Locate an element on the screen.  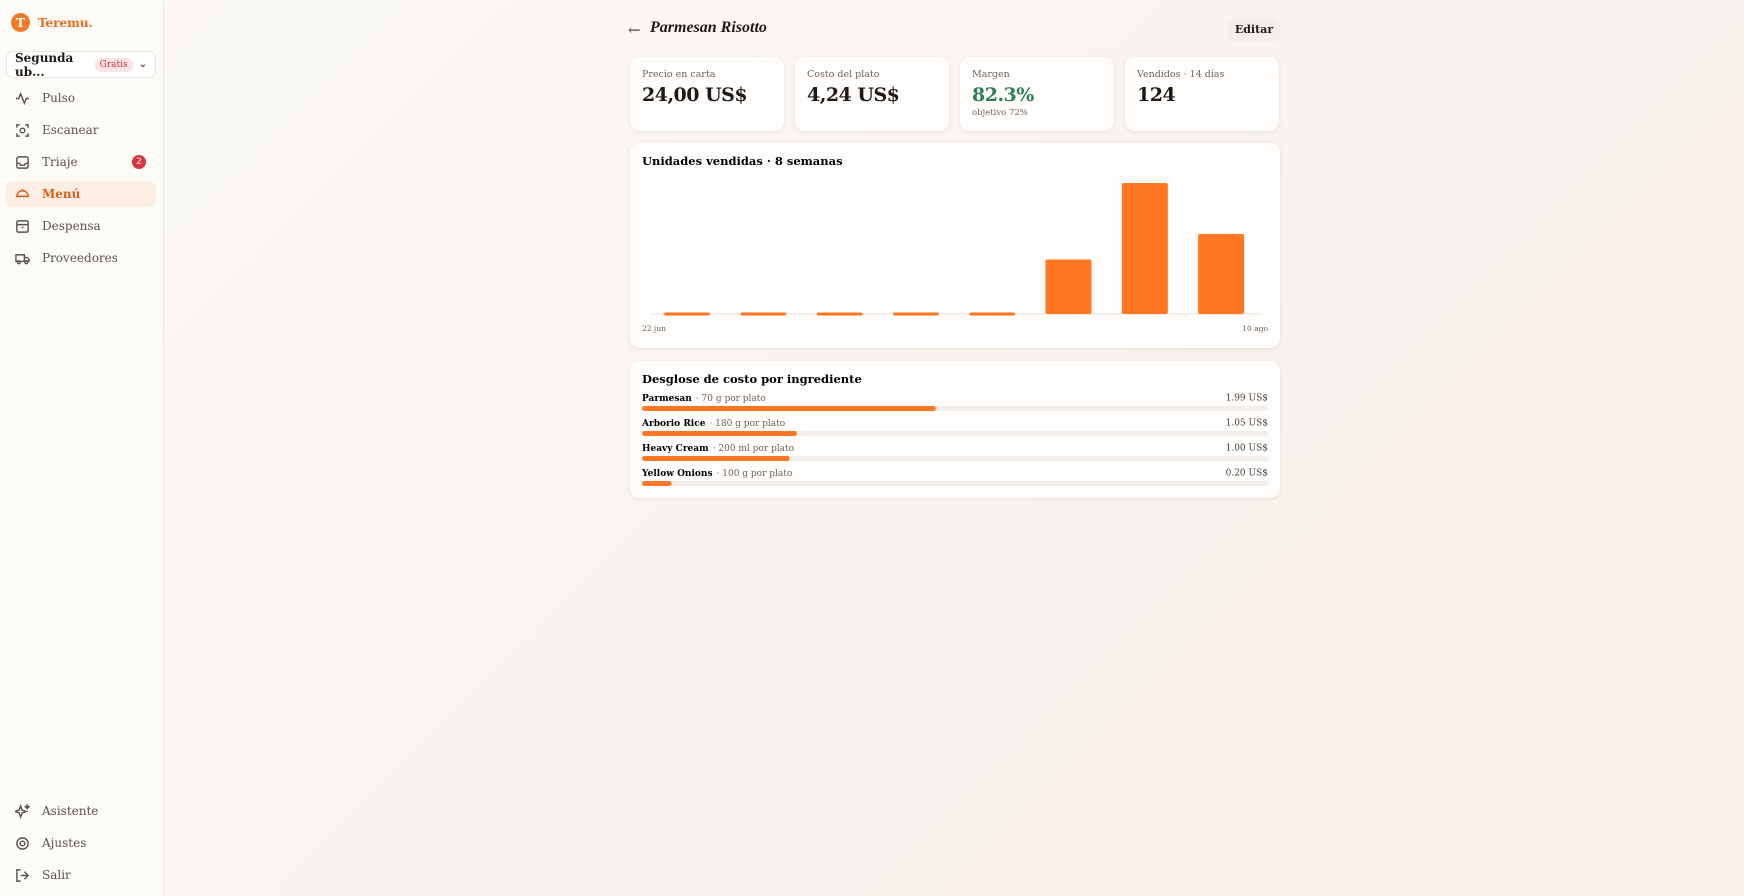
ingredient-label: Yellow Onions · 100 g por plato is located at coordinates (716, 474).